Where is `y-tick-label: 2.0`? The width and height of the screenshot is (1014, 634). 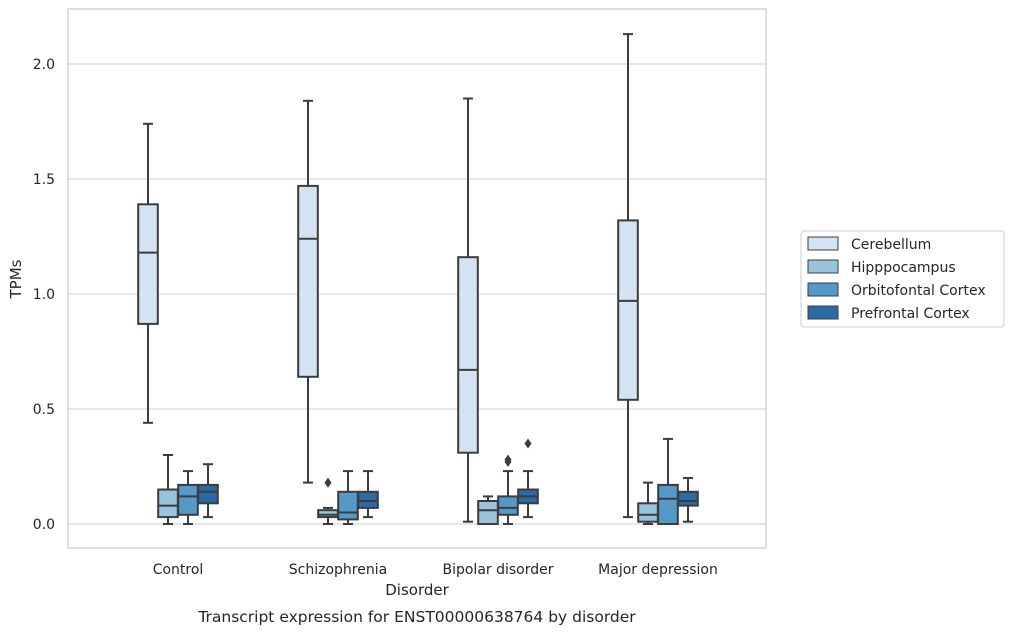 y-tick-label: 2.0 is located at coordinates (44, 65).